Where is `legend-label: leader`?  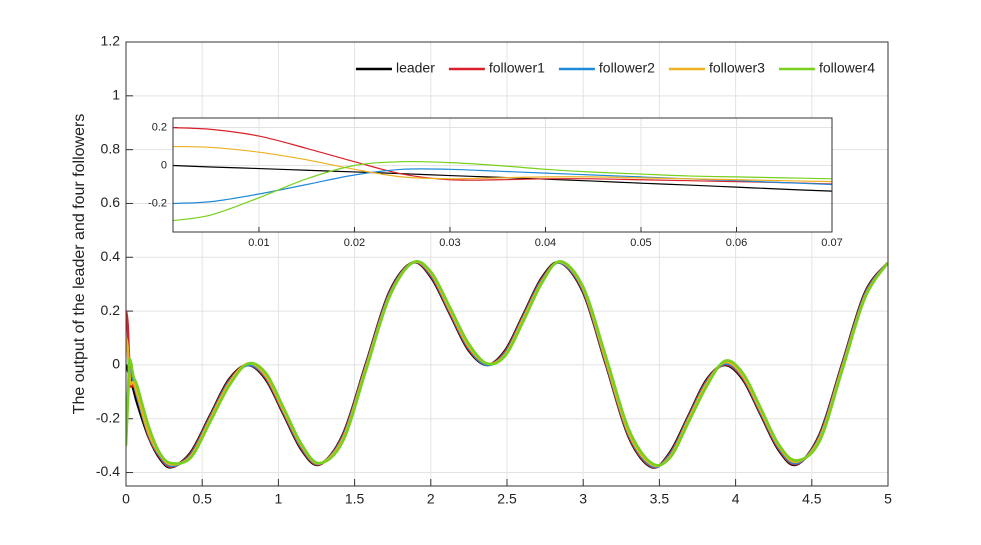 legend-label: leader is located at coordinates (415, 68).